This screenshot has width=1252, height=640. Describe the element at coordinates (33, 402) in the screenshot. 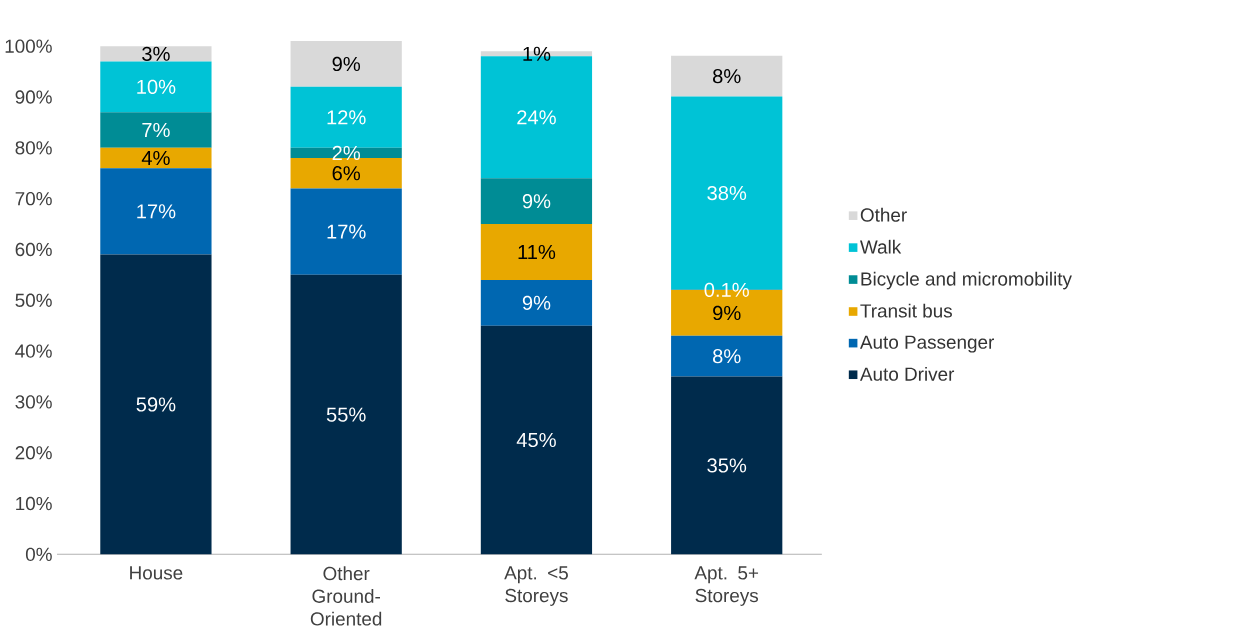

I see `y-tick-label: 30%` at that location.